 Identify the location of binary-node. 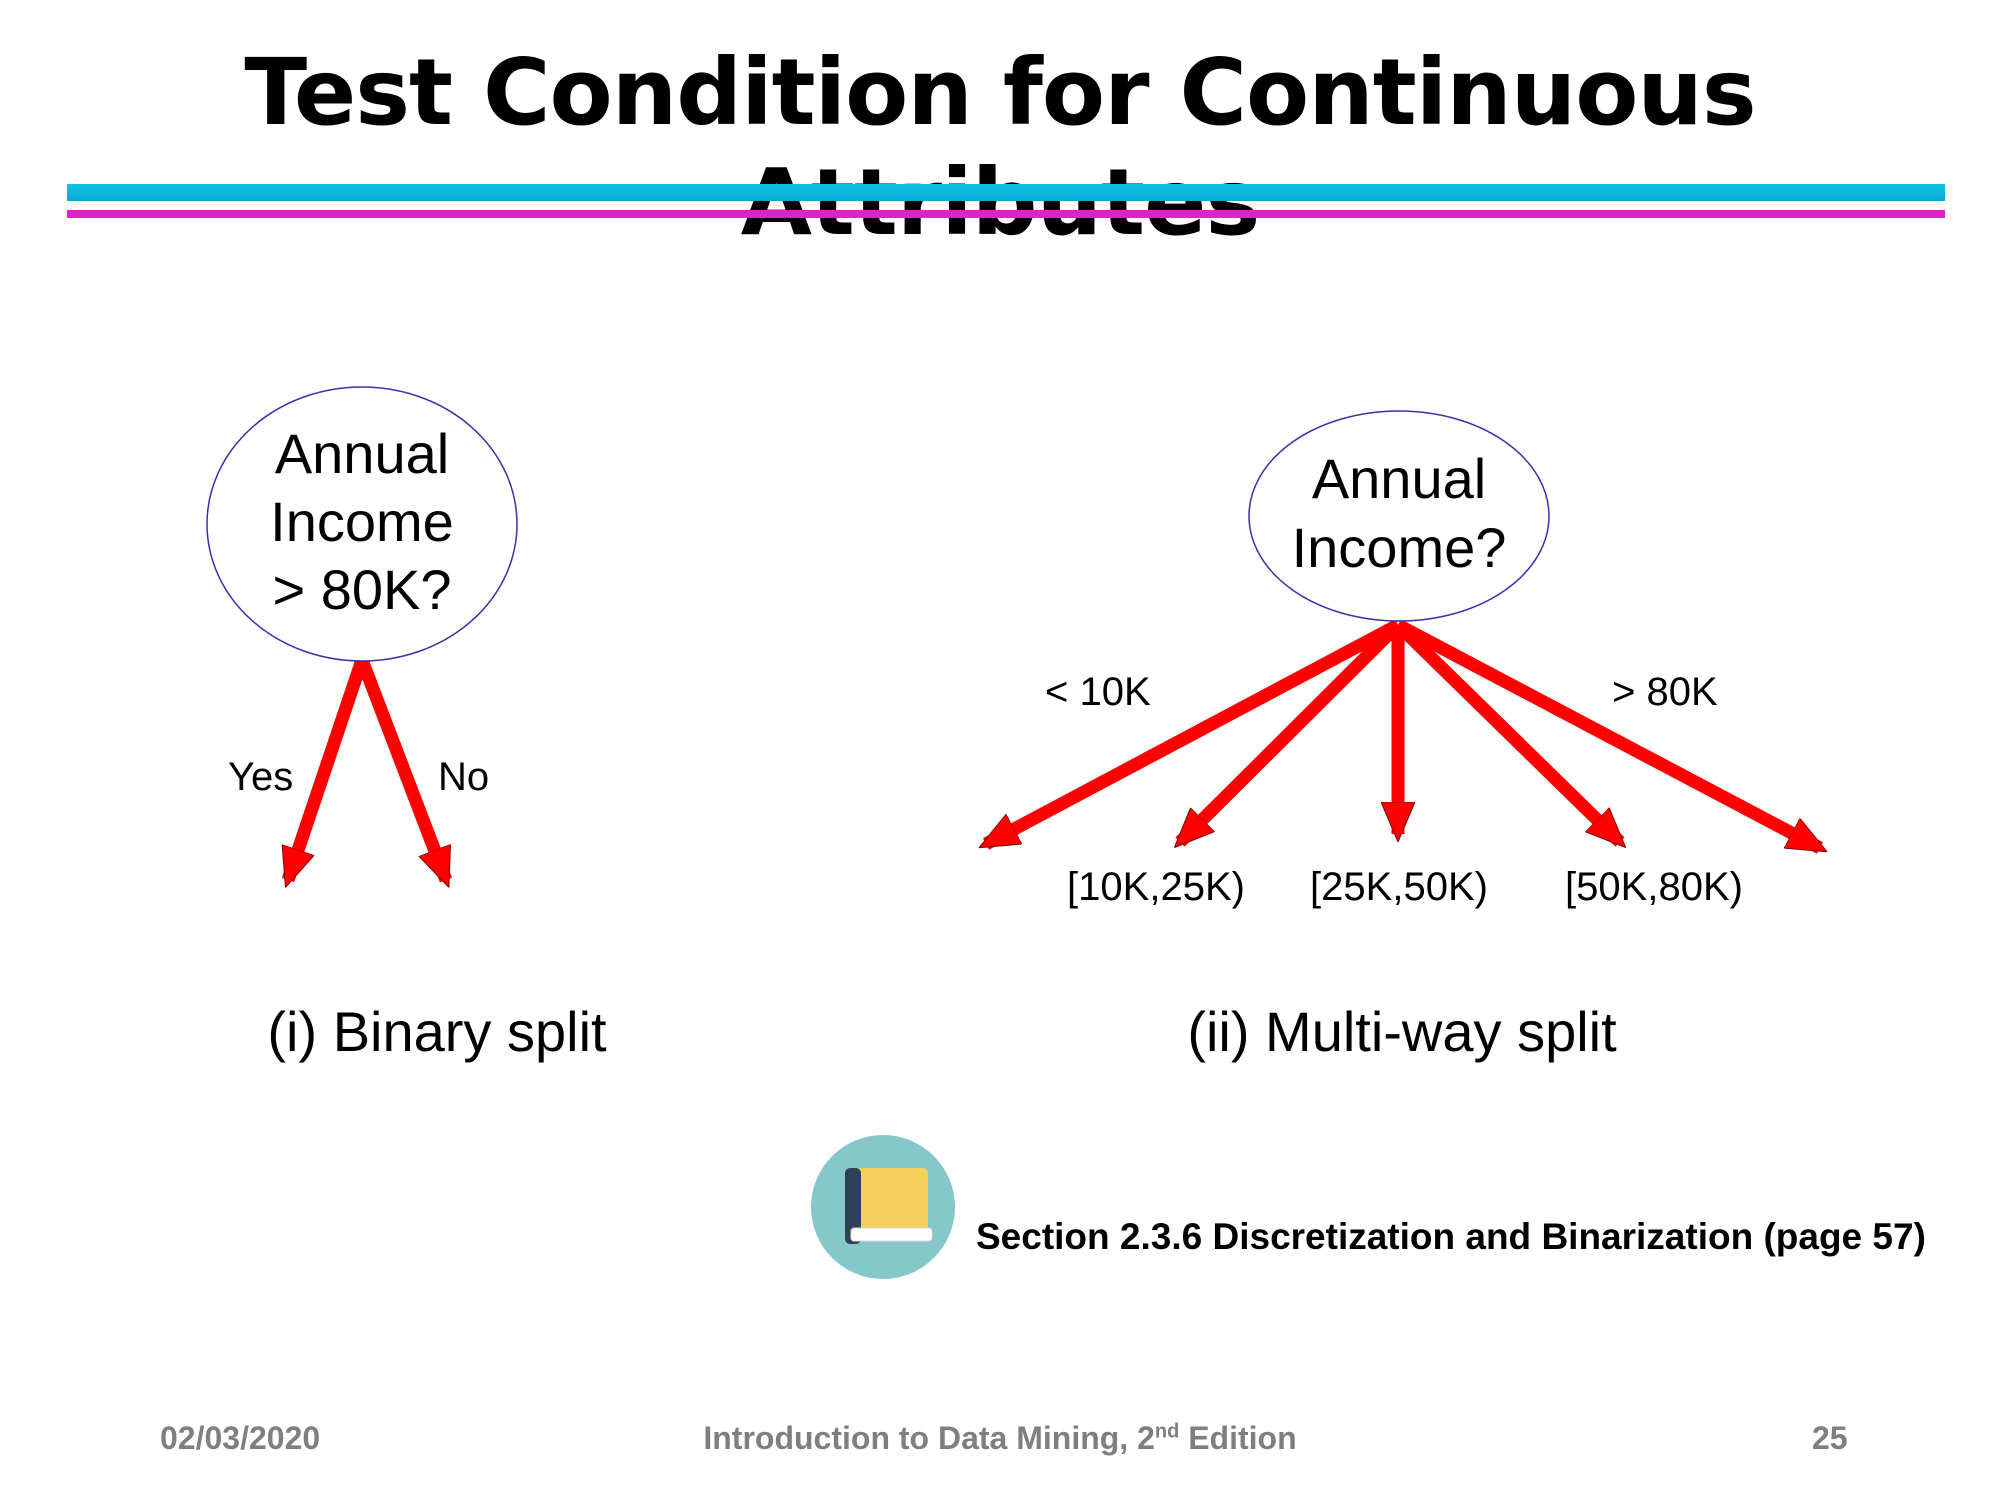
(362, 524).